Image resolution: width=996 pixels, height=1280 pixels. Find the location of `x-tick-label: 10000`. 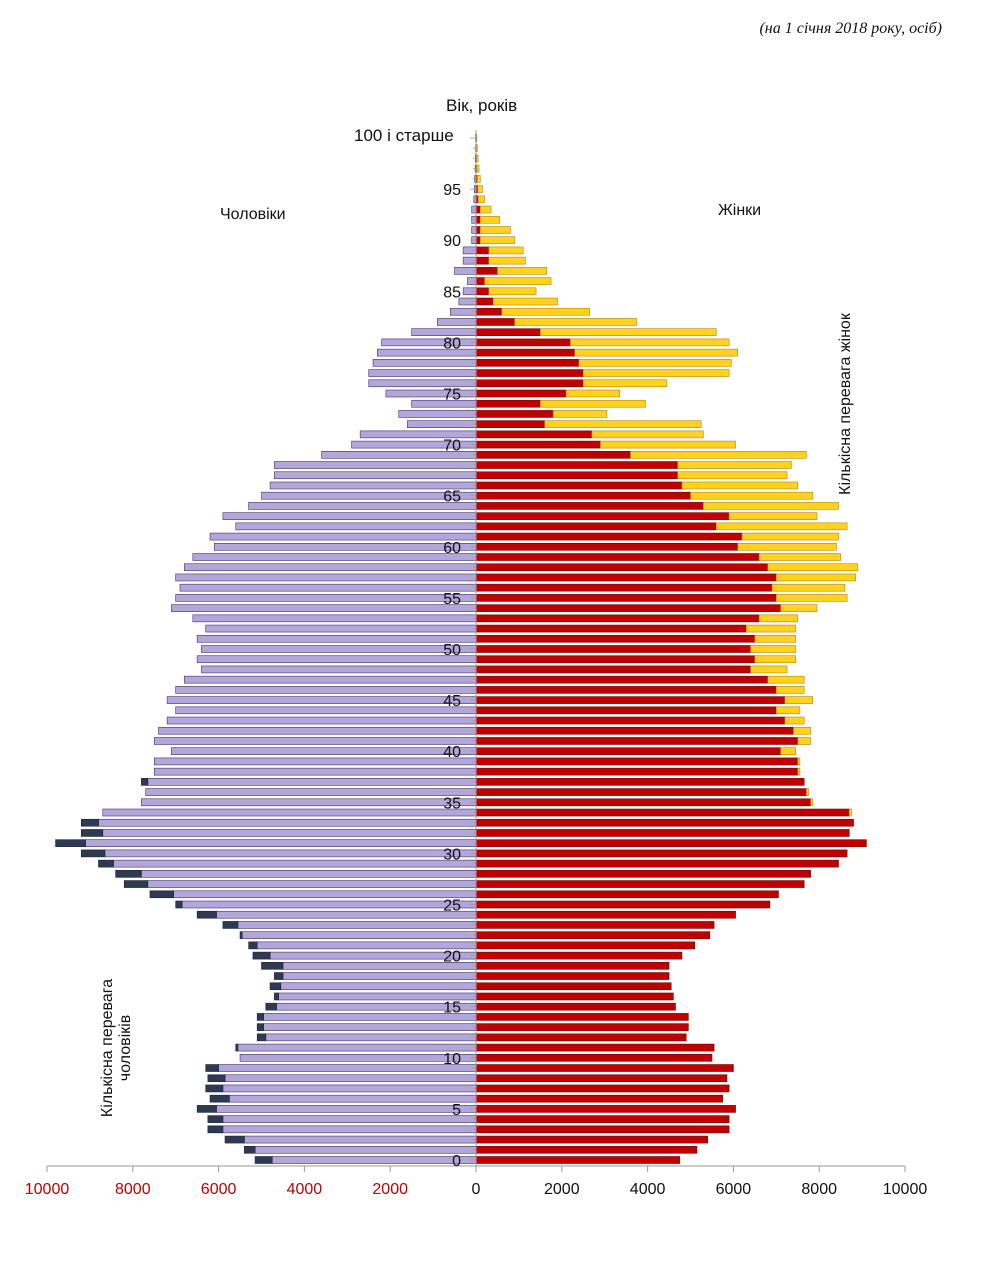

x-tick-label: 10000 is located at coordinates (47, 1189).